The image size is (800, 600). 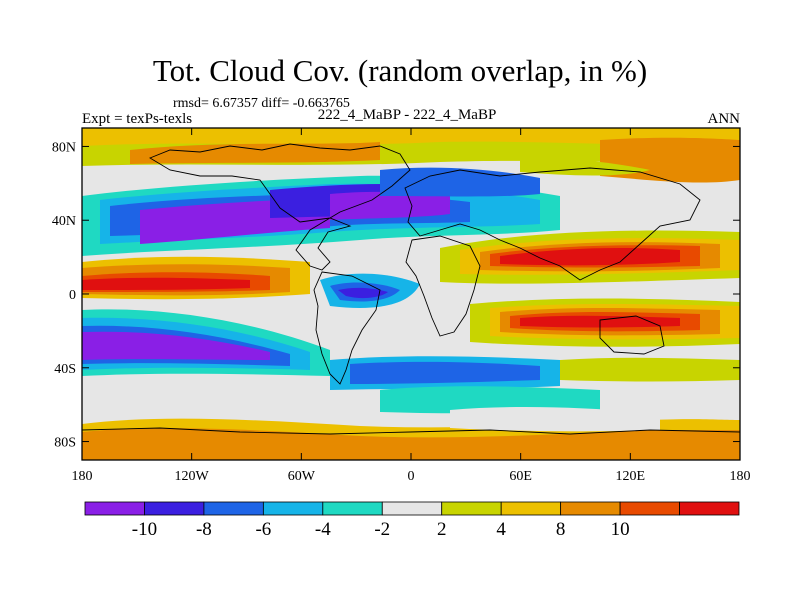 I want to click on antarctic-orange-band, so click(x=411, y=444).